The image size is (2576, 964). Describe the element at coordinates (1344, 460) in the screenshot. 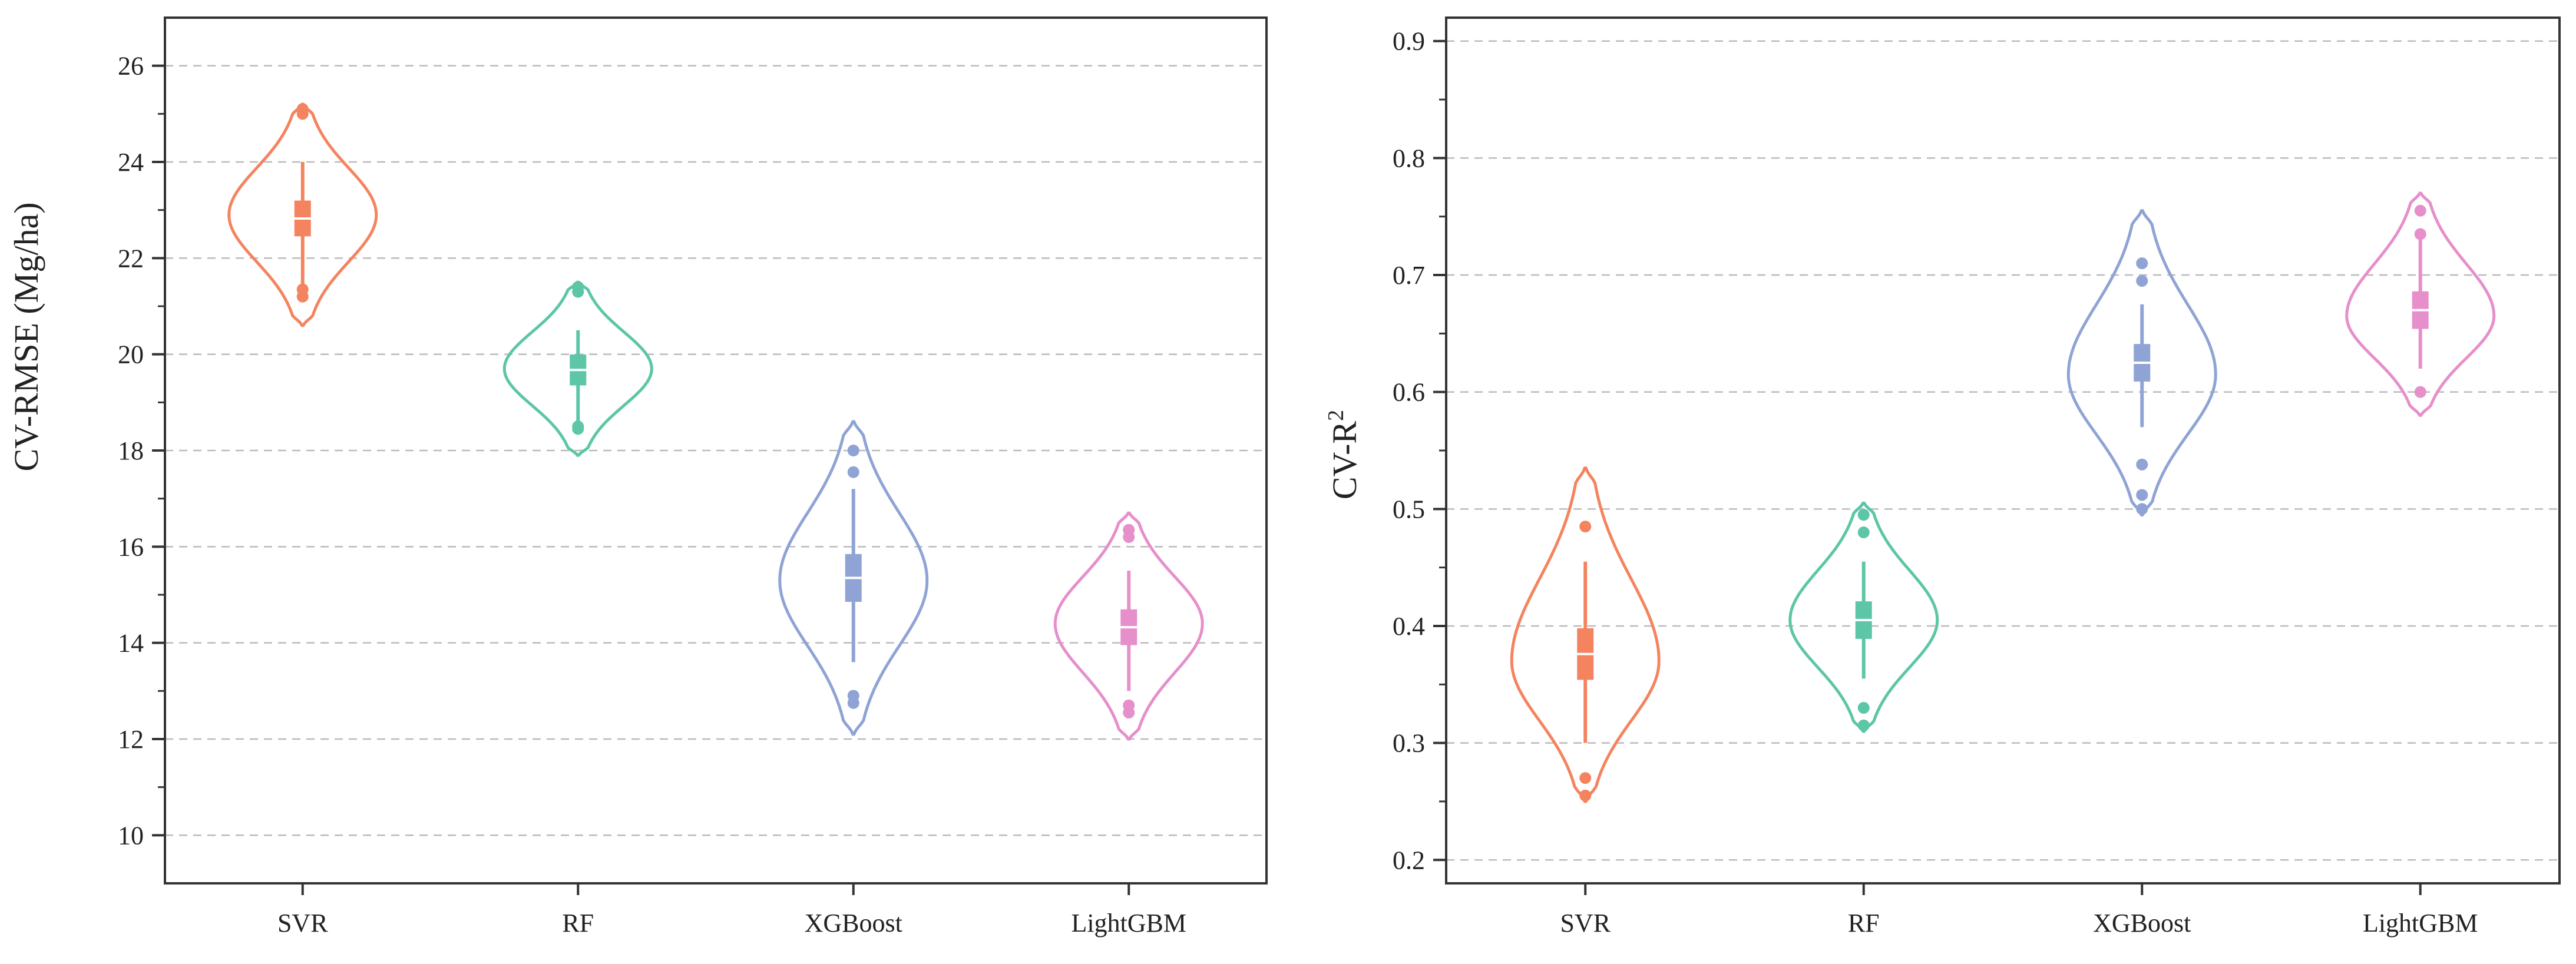

I see `r2-y-axis-title-main: CV-R` at that location.